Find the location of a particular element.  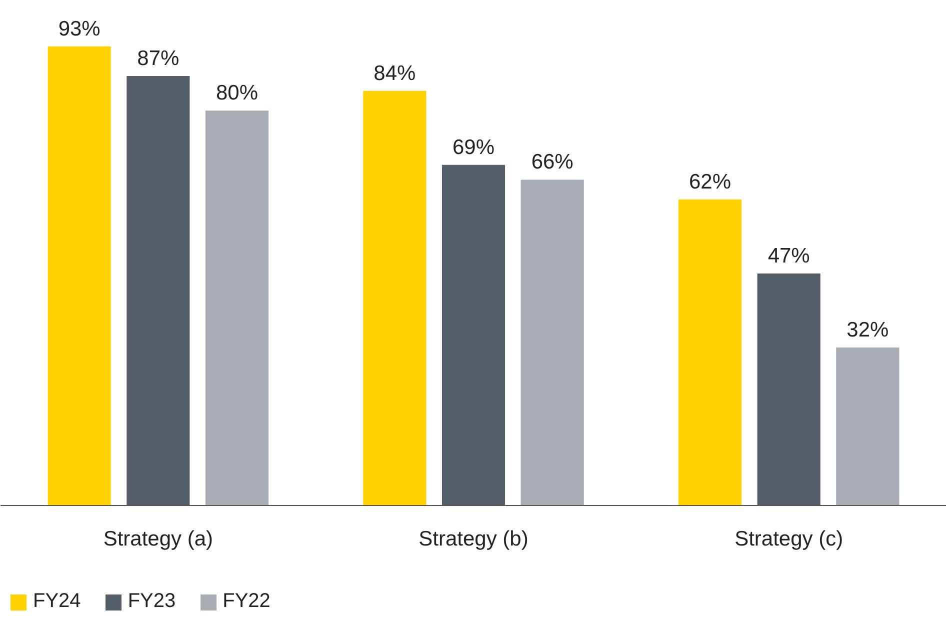

data-label: 32% is located at coordinates (867, 330).